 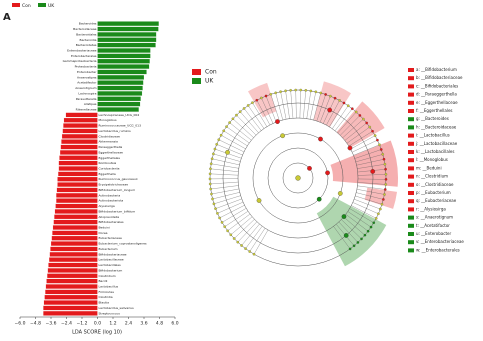 What do you see at coordinates (81, 51) in the screenshot?
I see `bar-label: Enterobacteriaceae` at bounding box center [81, 51].